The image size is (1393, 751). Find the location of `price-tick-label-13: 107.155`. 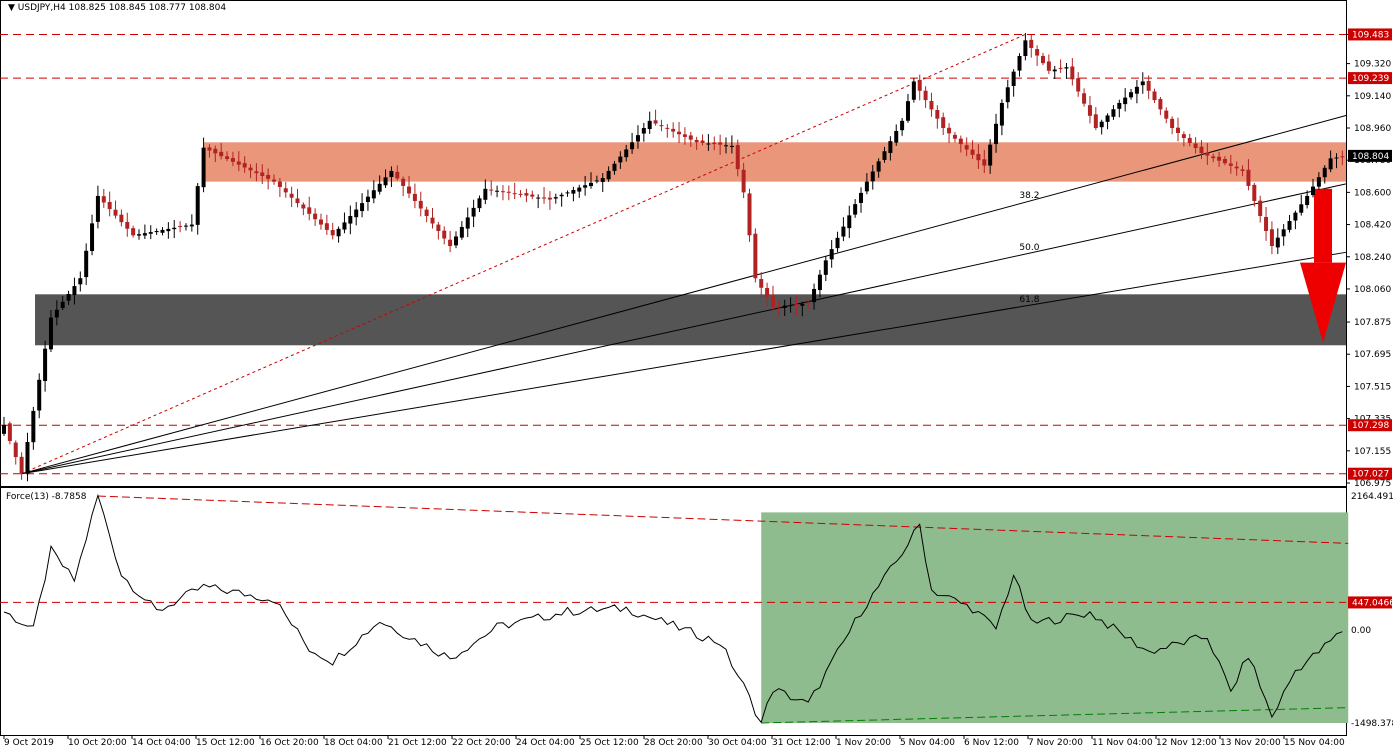

price-tick-label-13: 107.155 is located at coordinates (1372, 452).